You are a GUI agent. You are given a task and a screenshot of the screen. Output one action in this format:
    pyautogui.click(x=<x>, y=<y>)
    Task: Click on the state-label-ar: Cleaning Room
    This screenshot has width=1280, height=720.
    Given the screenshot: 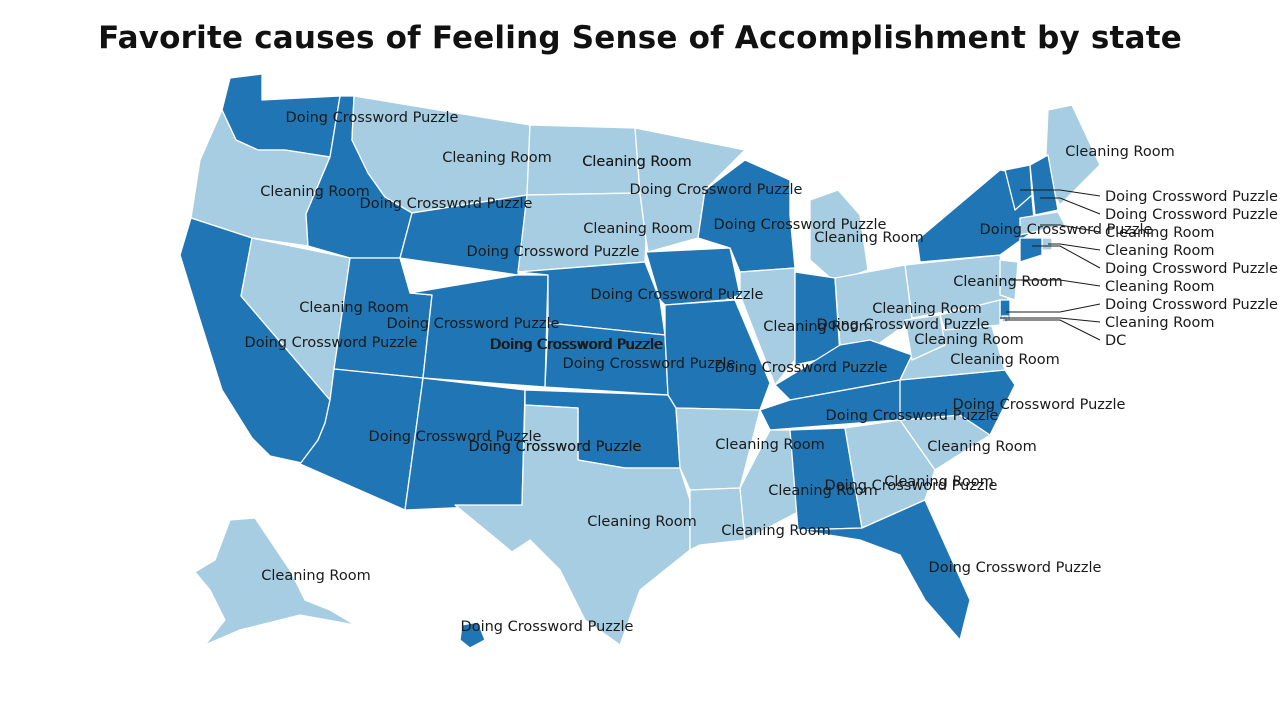 What is the action you would take?
    pyautogui.click(x=769, y=445)
    